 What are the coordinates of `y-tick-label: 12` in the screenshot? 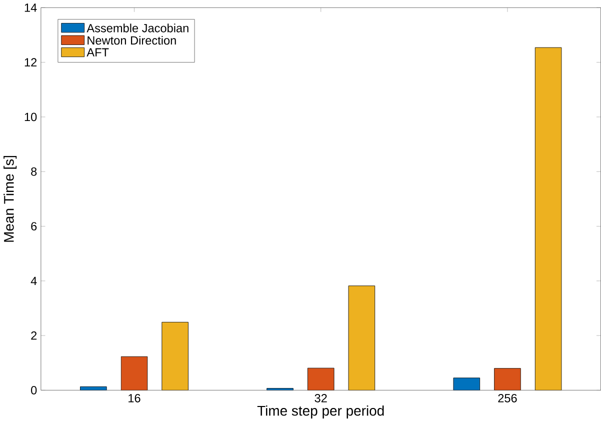 It's located at (30, 62).